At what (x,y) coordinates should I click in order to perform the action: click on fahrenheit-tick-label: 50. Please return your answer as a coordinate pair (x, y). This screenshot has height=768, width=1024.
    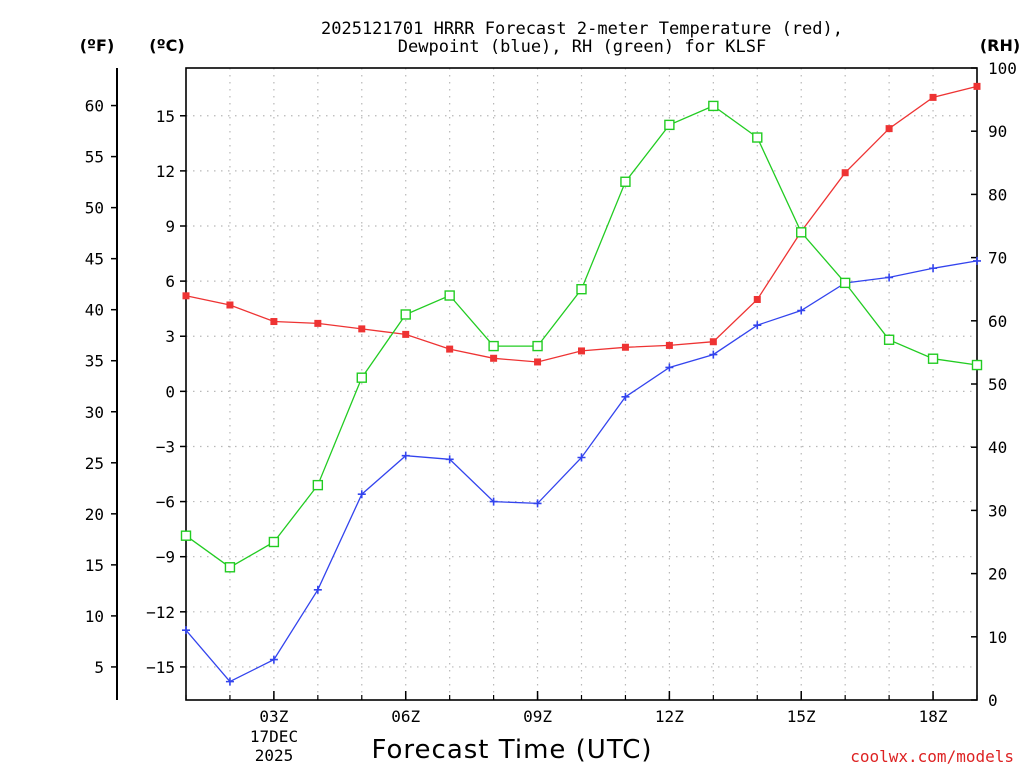
    Looking at the image, I should click on (94, 208).